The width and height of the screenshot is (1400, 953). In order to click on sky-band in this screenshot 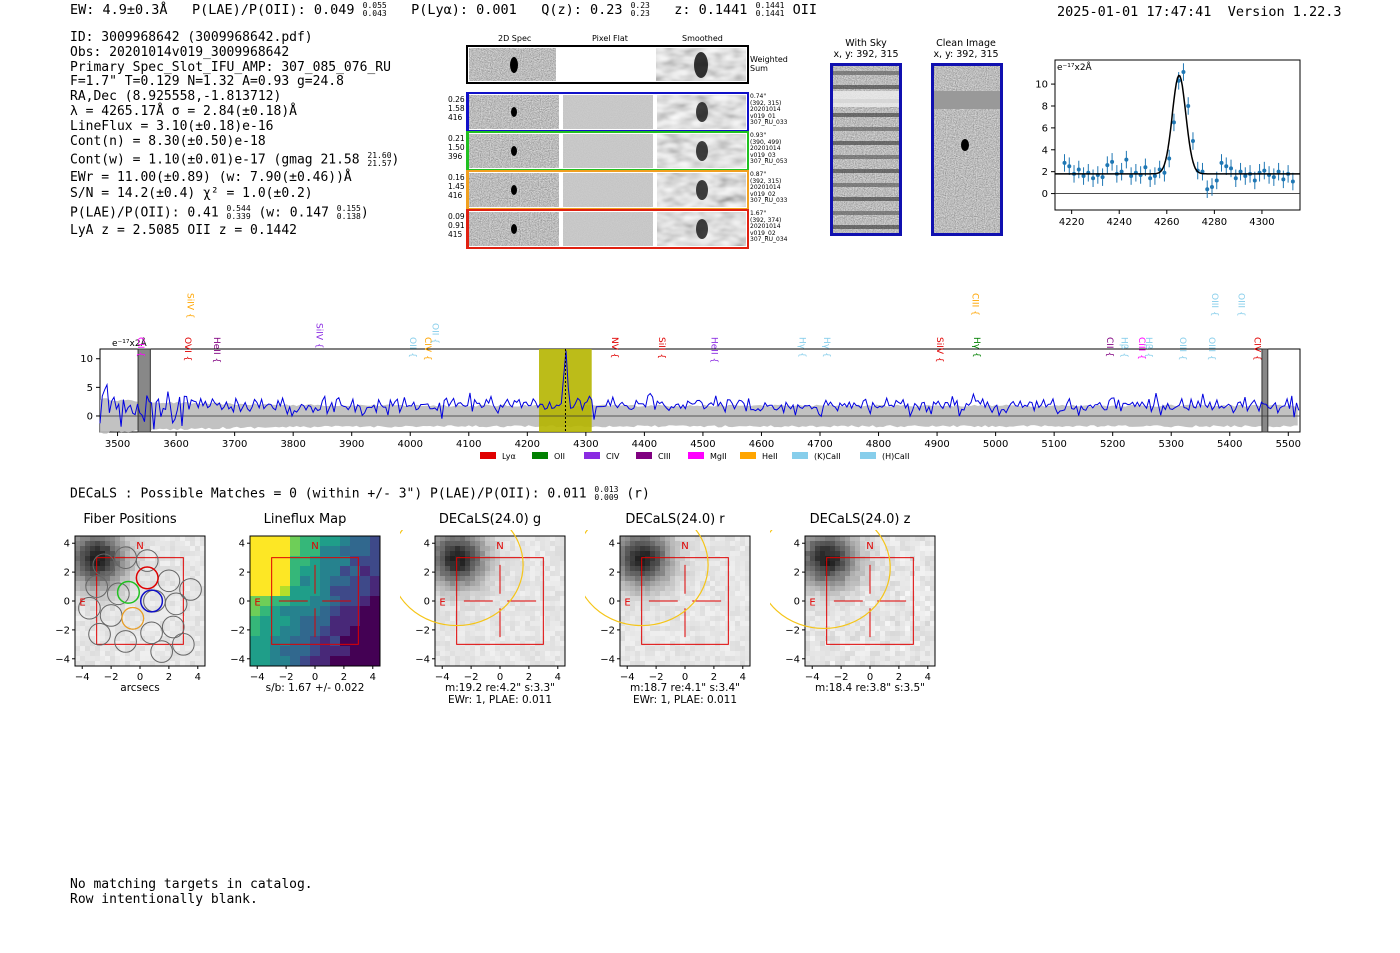, I will do `click(866, 157)`.